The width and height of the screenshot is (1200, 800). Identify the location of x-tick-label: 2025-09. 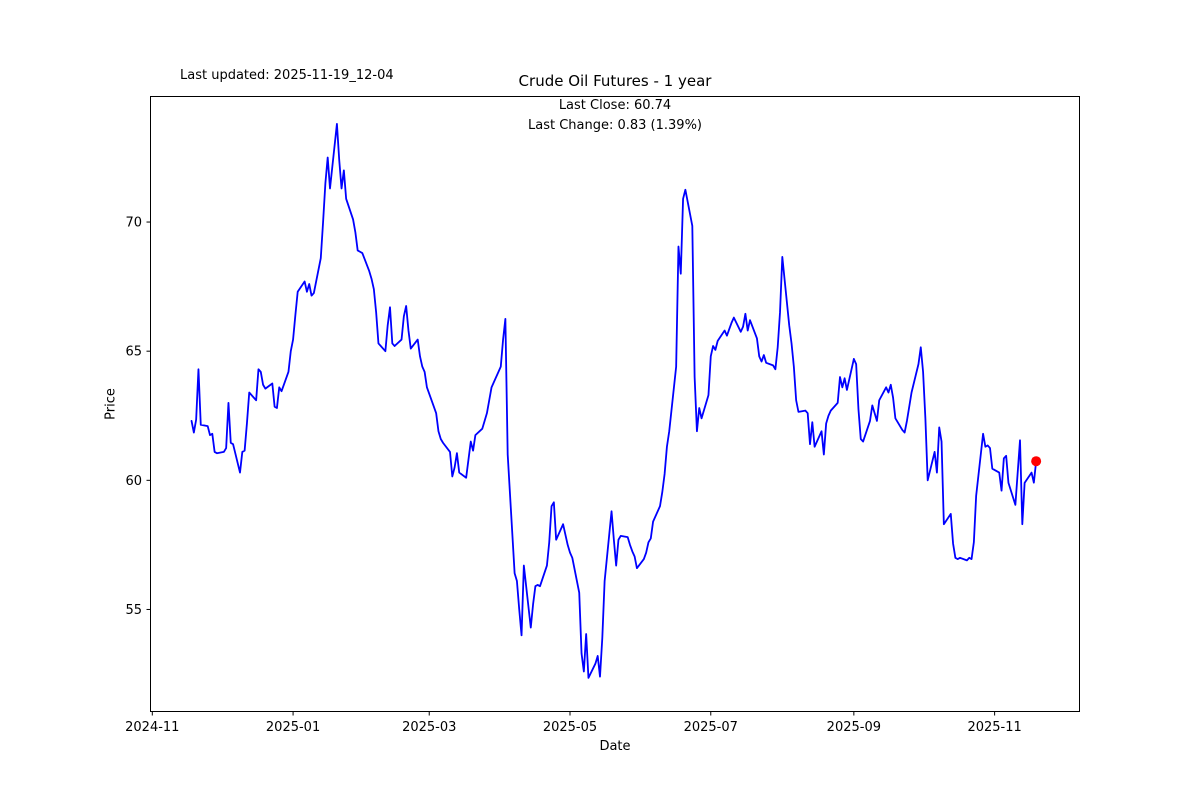
(854, 727).